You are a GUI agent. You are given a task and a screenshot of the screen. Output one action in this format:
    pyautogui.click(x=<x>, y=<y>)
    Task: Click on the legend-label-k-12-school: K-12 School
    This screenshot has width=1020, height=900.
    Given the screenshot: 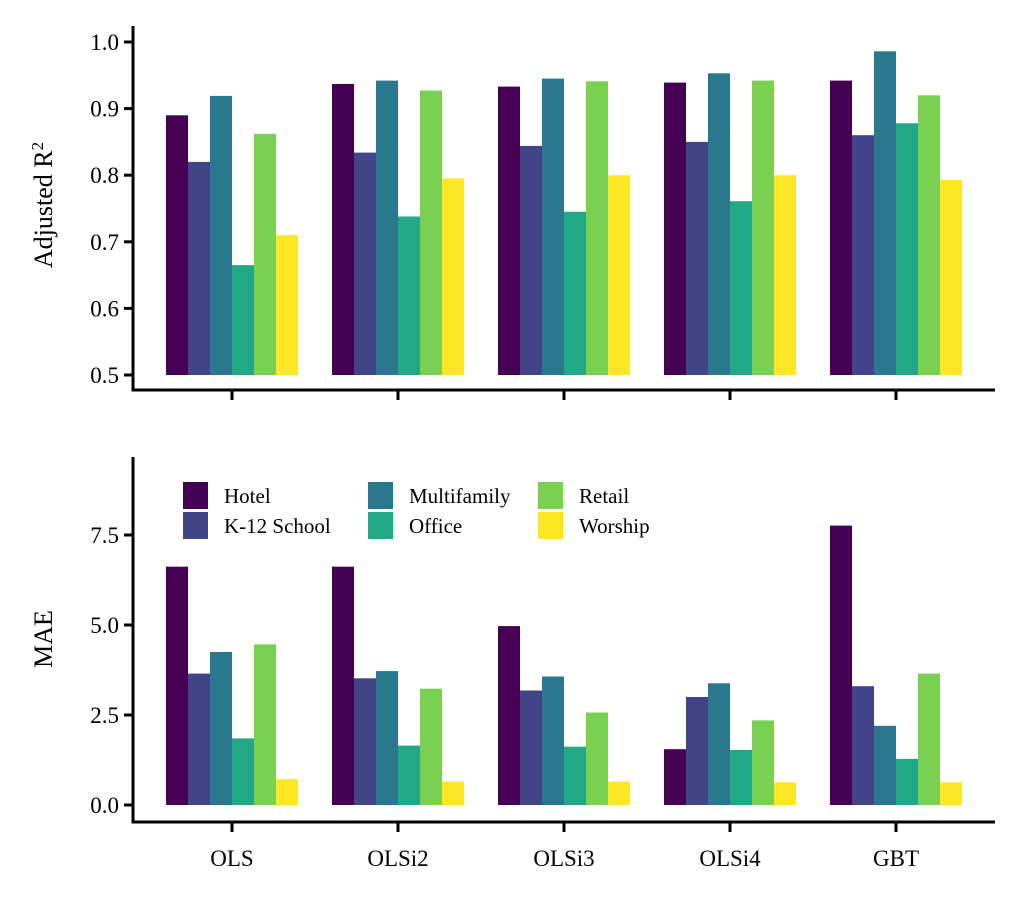 What is the action you would take?
    pyautogui.click(x=277, y=526)
    